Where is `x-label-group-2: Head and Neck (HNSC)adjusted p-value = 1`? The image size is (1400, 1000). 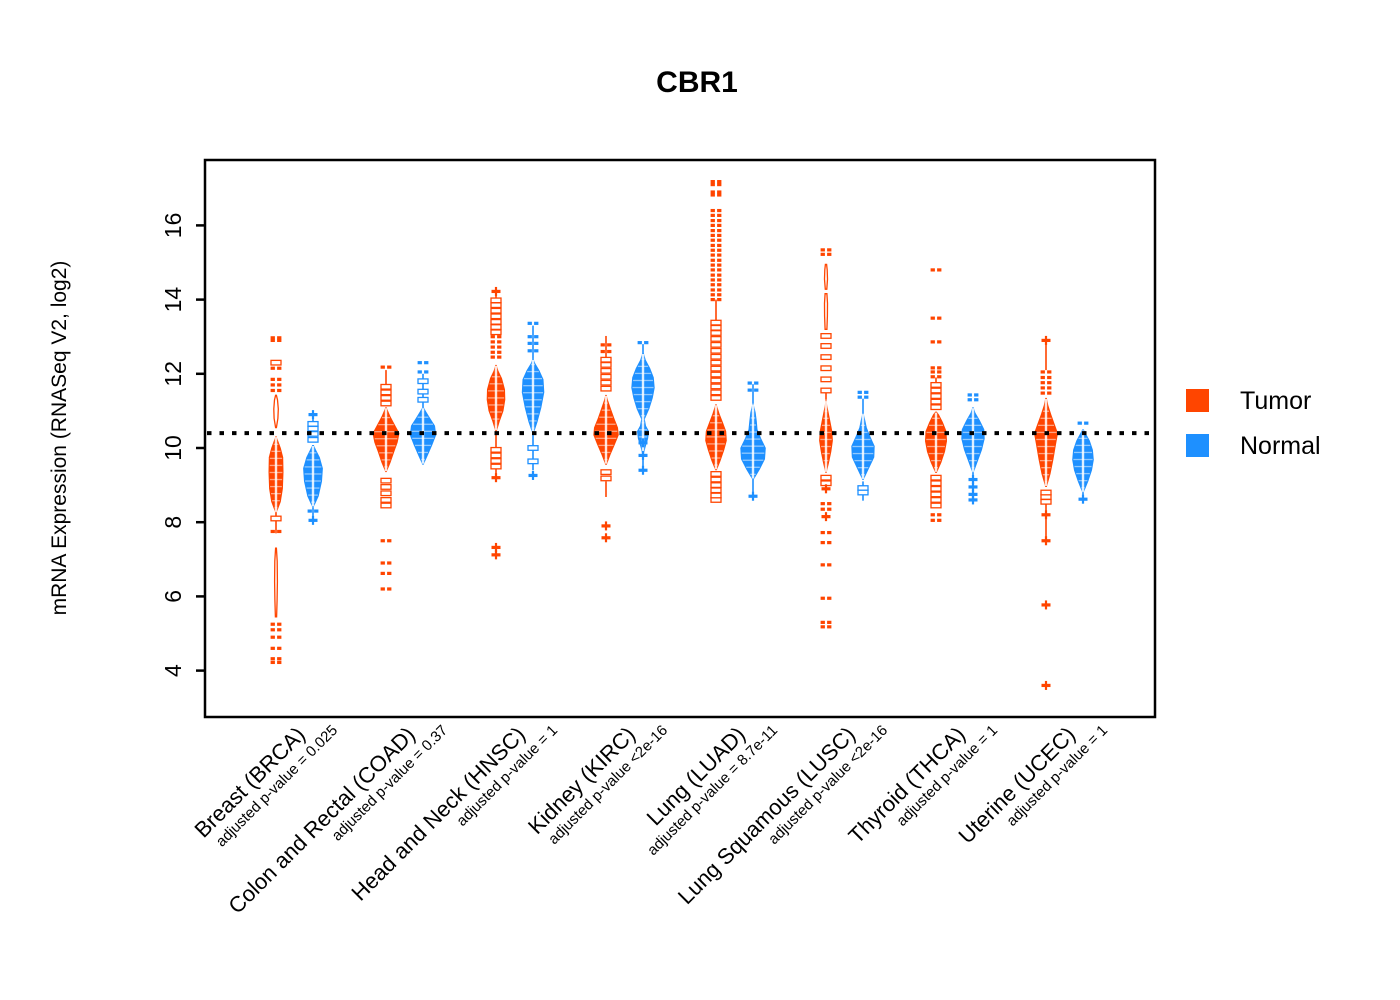
x-label-group-2: Head and Neck (HNSC)adjusted p-value = 1 is located at coordinates (453, 814).